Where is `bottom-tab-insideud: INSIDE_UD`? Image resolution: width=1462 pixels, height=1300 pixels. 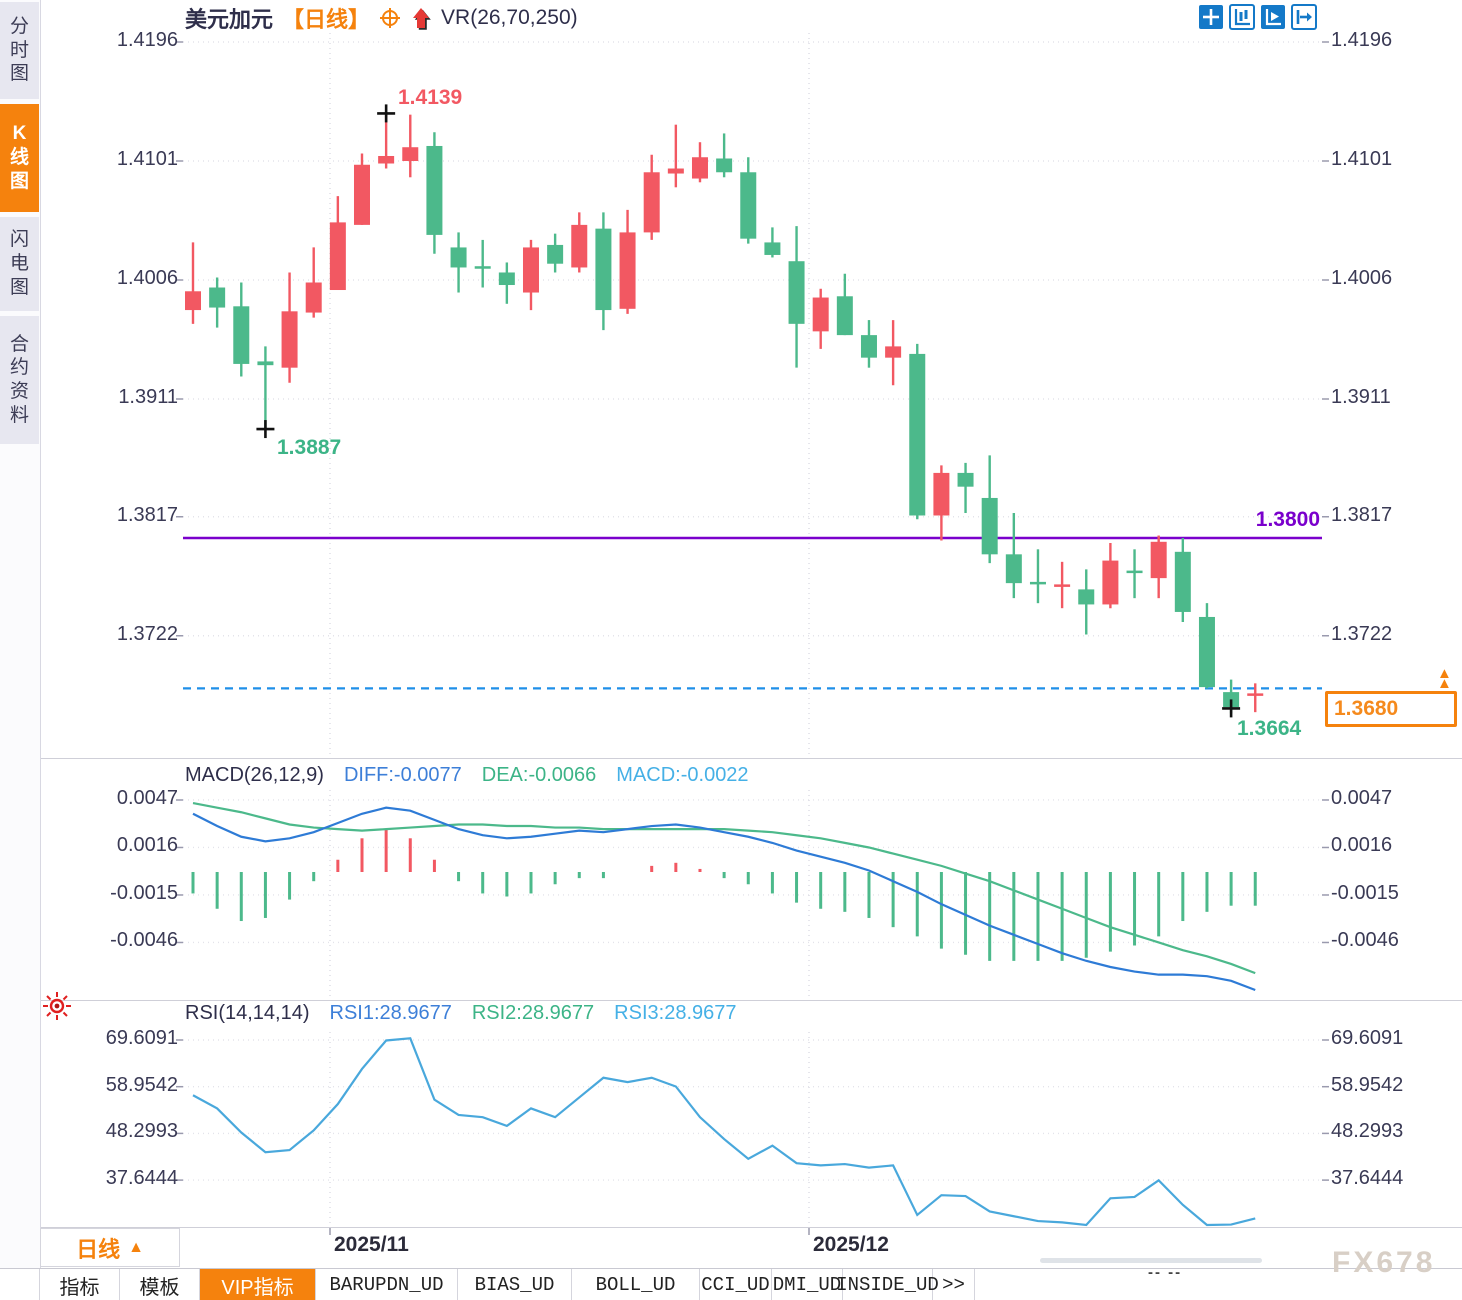 bottom-tab-insideud: INSIDE_UD is located at coordinates (887, 1284).